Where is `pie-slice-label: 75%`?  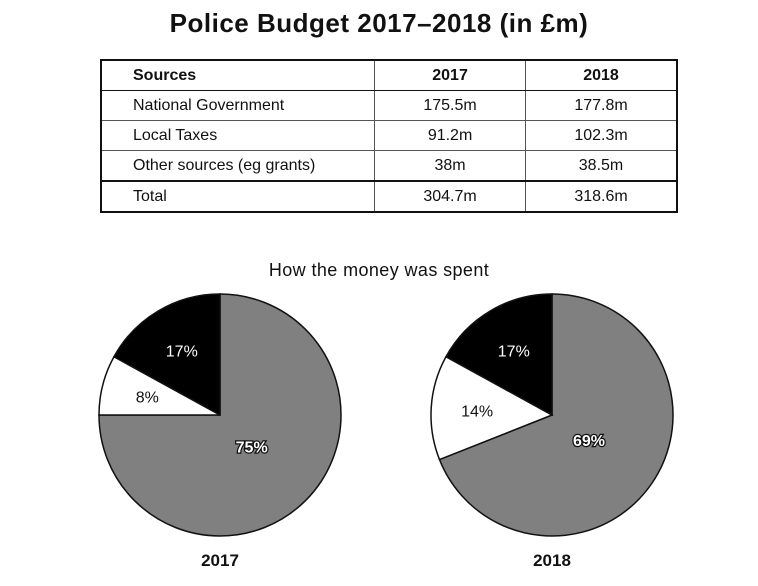 pie-slice-label: 75% is located at coordinates (252, 448).